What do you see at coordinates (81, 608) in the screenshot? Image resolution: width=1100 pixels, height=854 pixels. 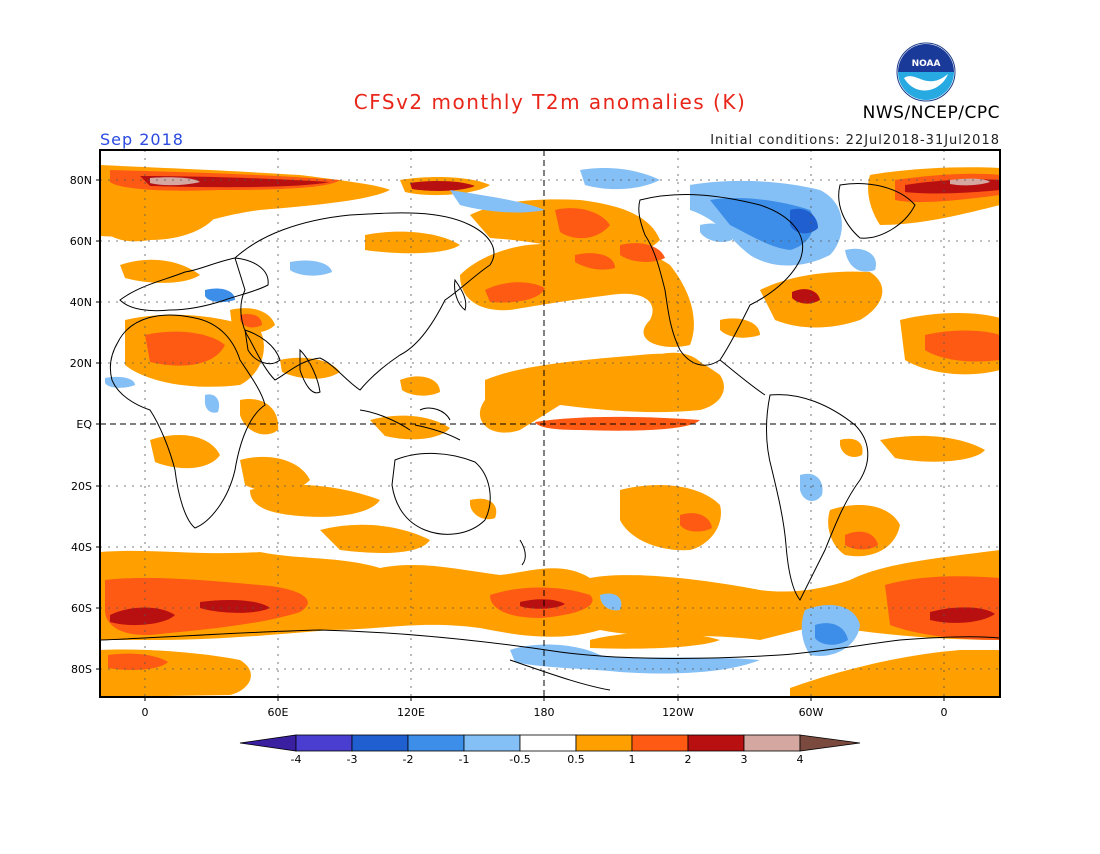 I see `lat-label: 60S` at bounding box center [81, 608].